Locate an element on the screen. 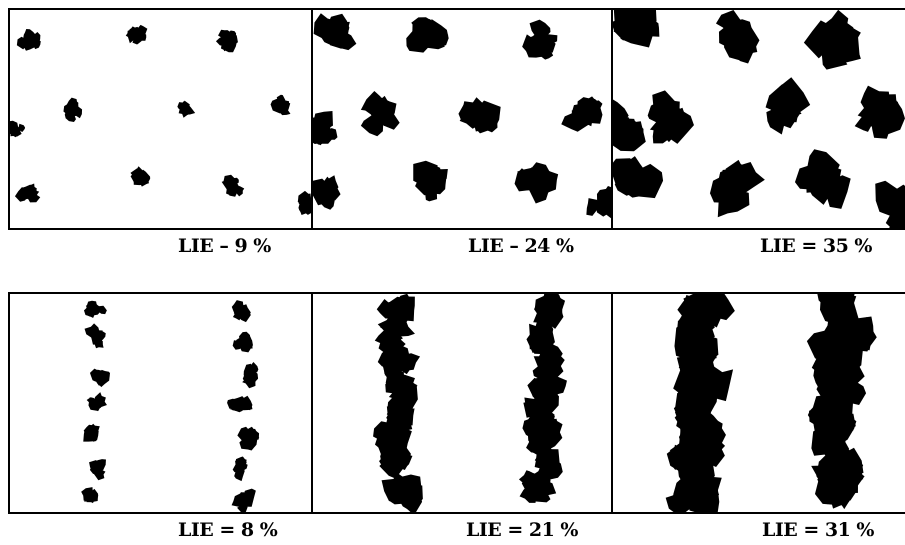 This screenshot has width=905, height=545. caption-rows-high: LIE = 31 % is located at coordinates (818, 530).